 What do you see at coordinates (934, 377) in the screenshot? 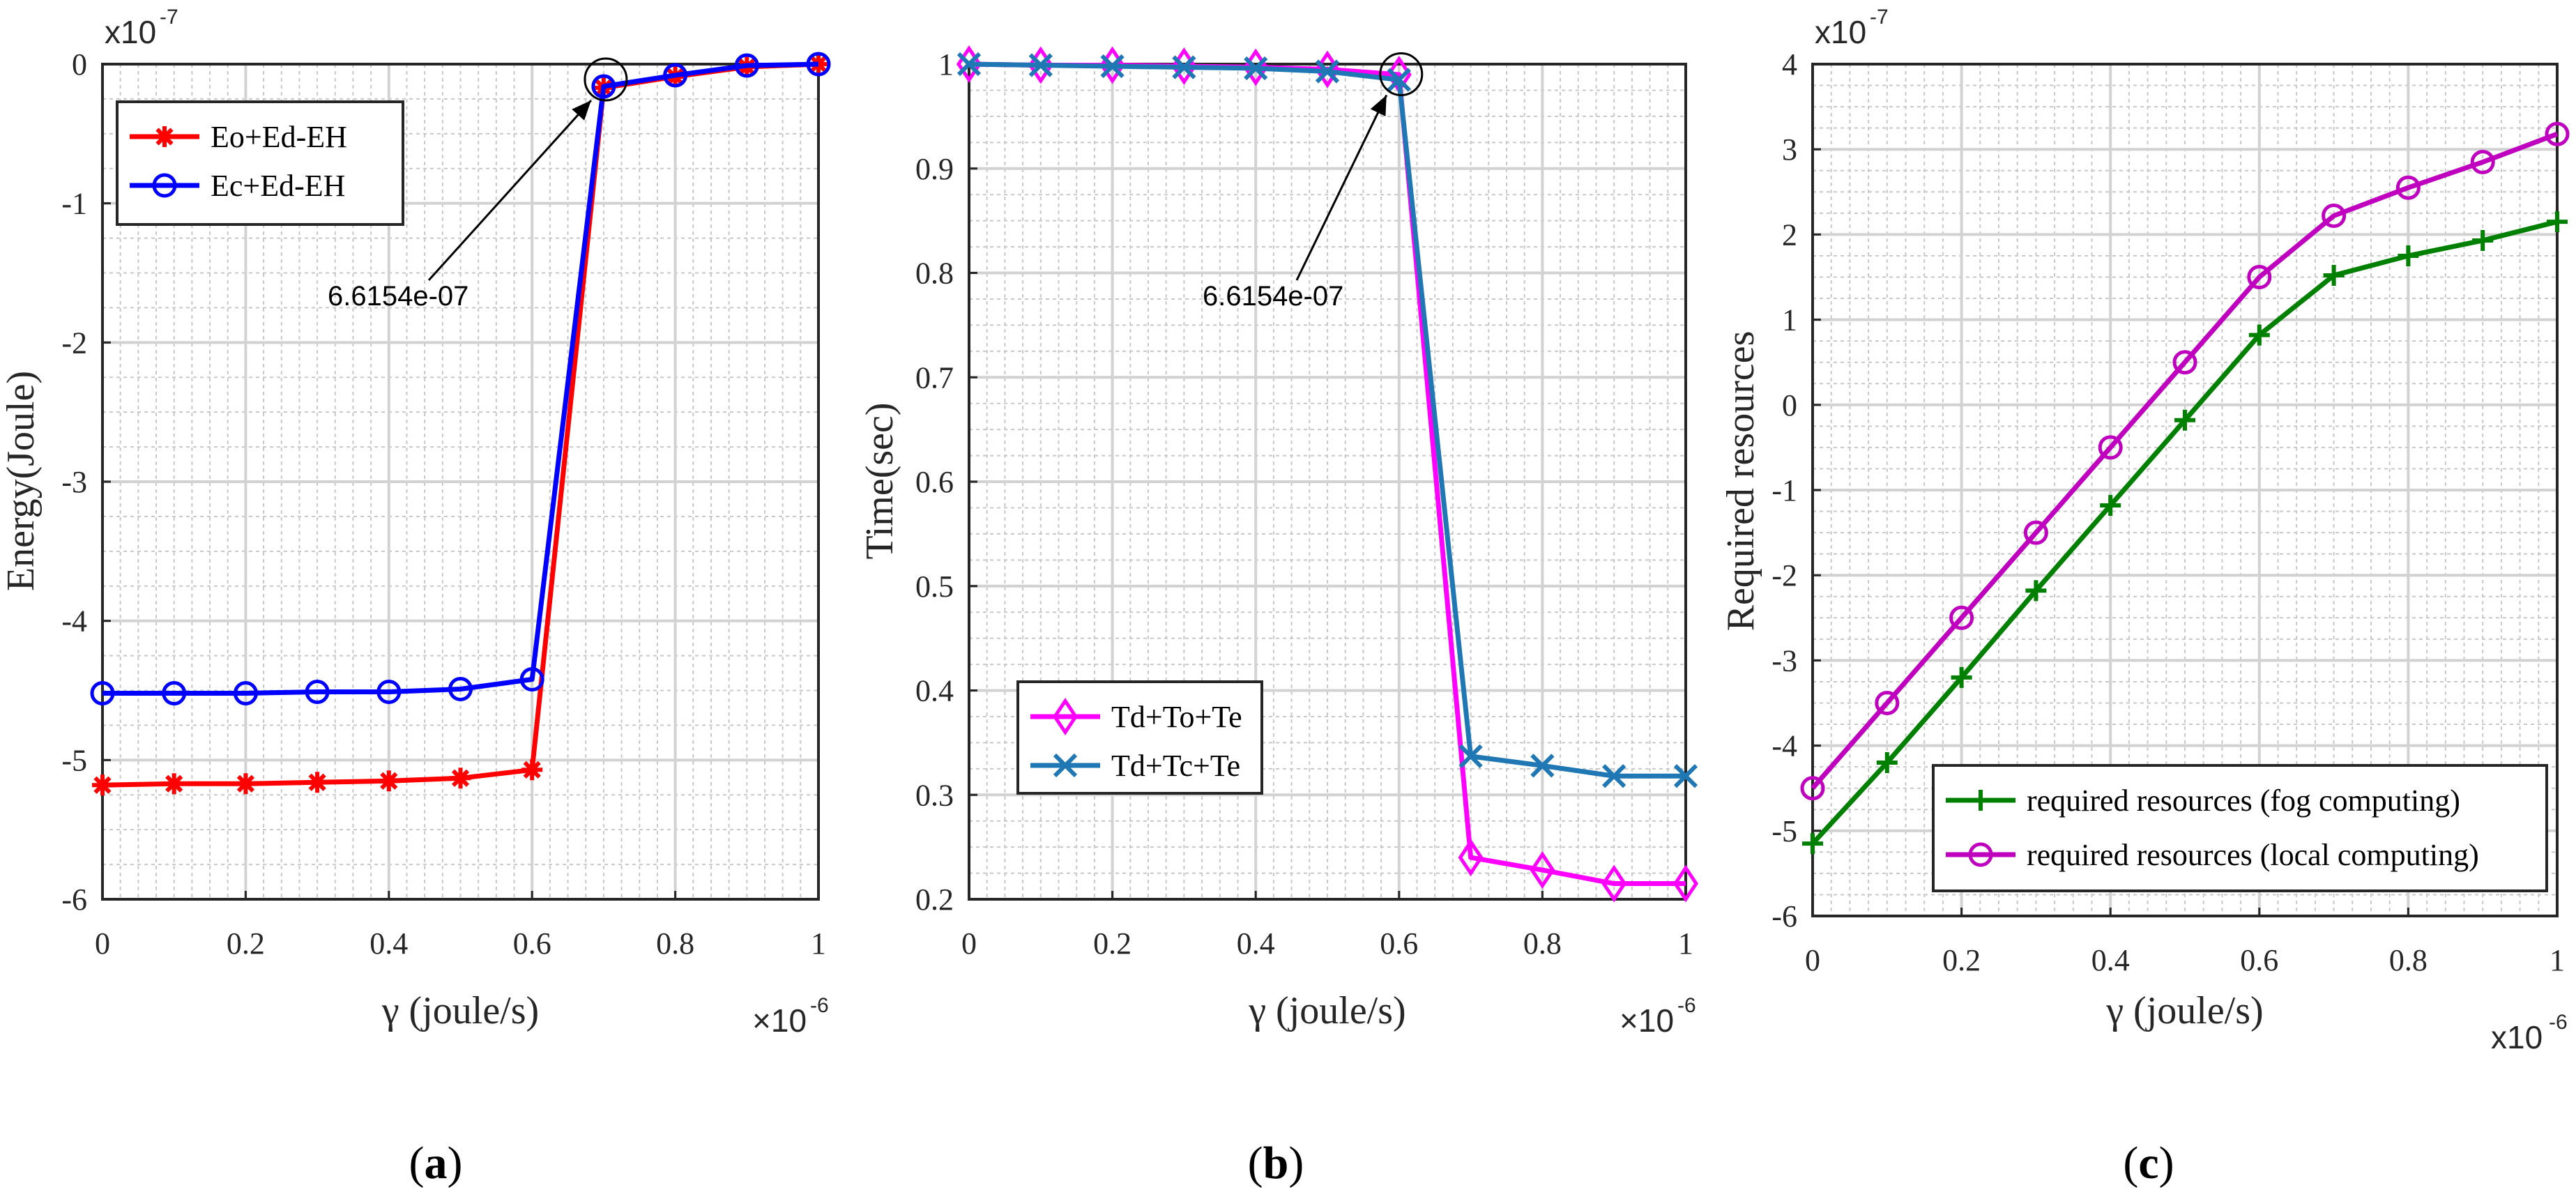
I see `y-tick-label: 0.7` at bounding box center [934, 377].